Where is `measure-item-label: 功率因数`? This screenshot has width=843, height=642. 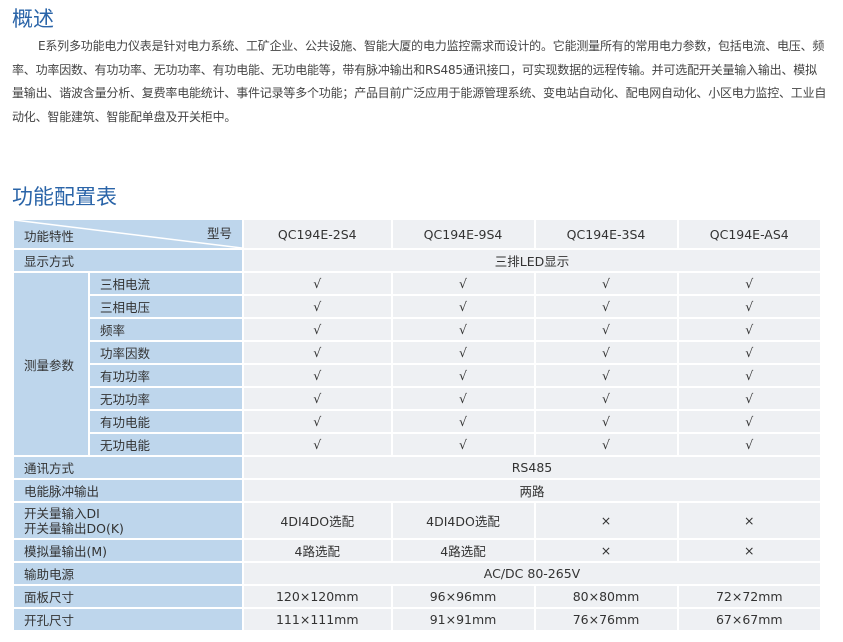 measure-item-label: 功率因数 is located at coordinates (166, 352).